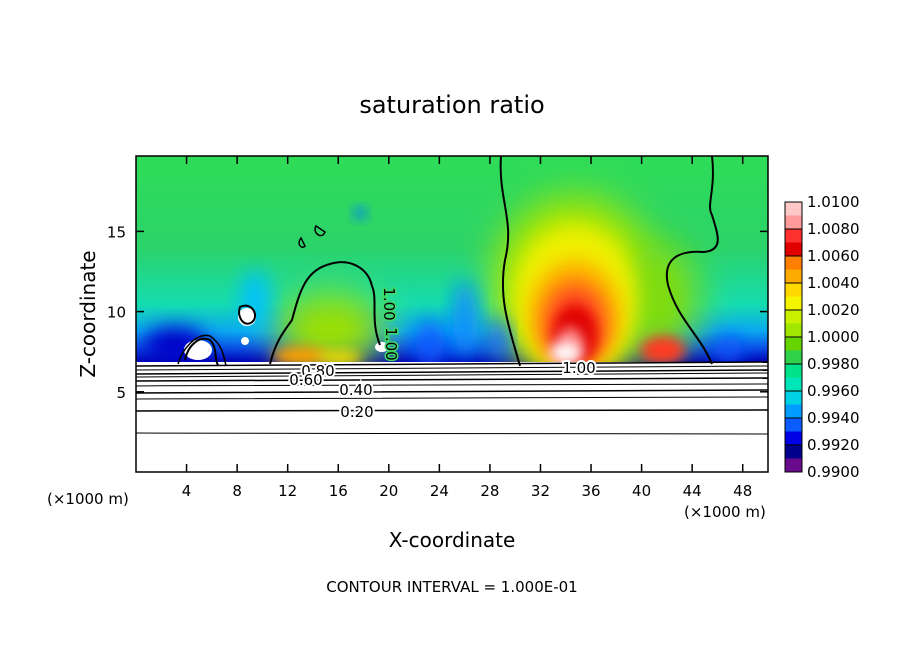 Image resolution: width=904 pixels, height=654 pixels. Describe the element at coordinates (356, 412) in the screenshot. I see `contour-label: 0.20` at that location.